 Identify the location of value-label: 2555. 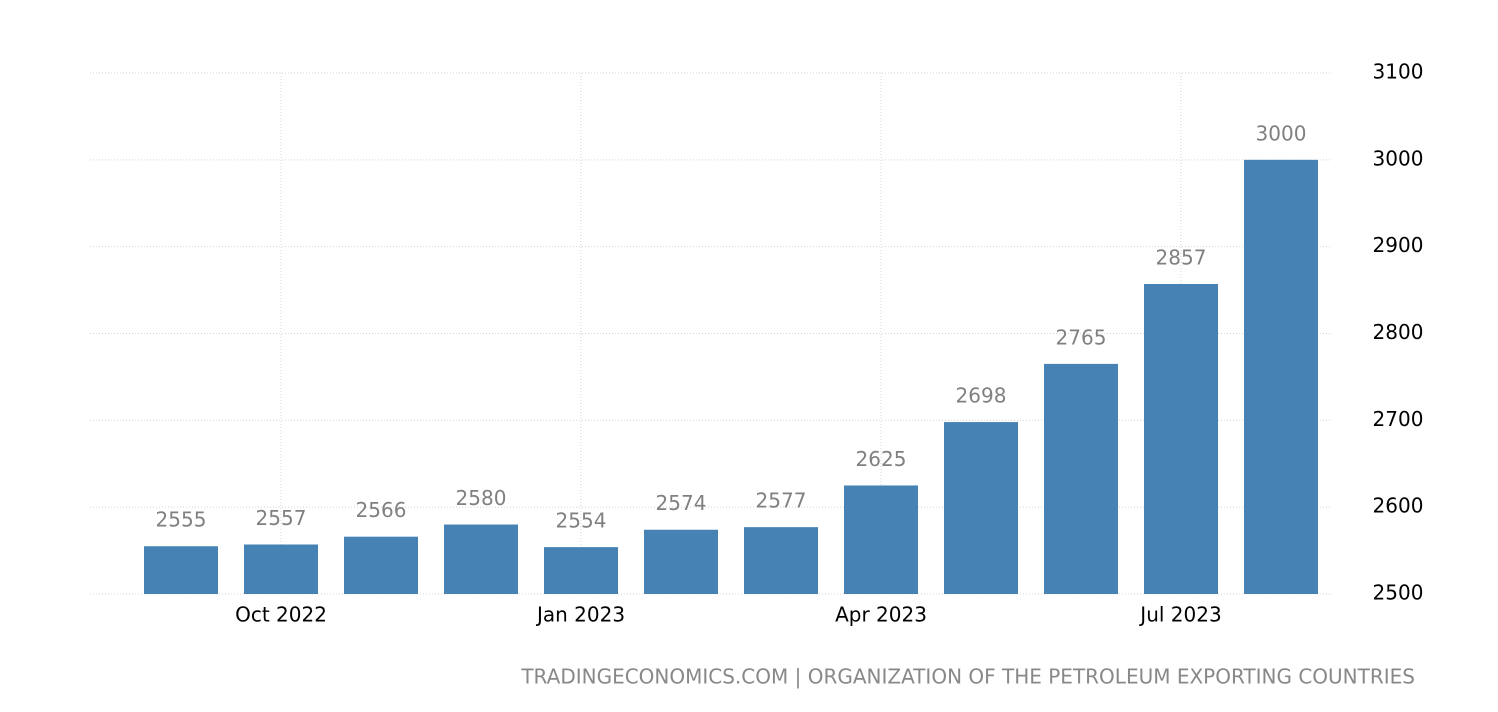
(181, 520).